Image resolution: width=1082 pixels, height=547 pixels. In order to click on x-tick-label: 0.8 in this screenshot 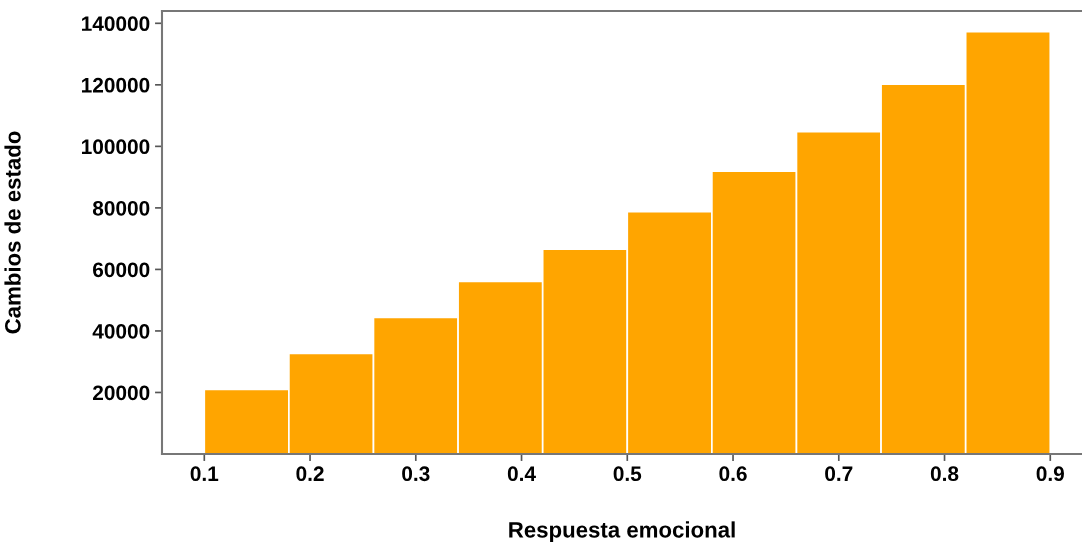, I will do `click(944, 474)`.